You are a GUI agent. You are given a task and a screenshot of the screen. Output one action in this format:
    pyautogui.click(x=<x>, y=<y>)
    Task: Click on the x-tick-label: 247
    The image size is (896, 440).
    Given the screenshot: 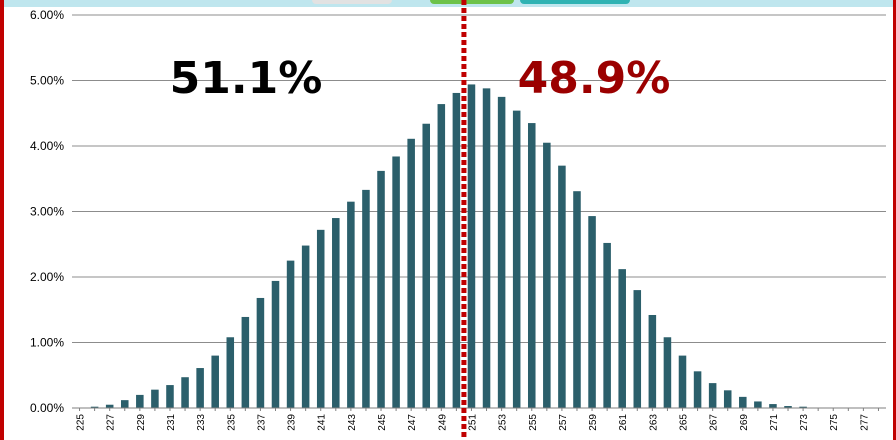 What is the action you would take?
    pyautogui.click(x=412, y=422)
    